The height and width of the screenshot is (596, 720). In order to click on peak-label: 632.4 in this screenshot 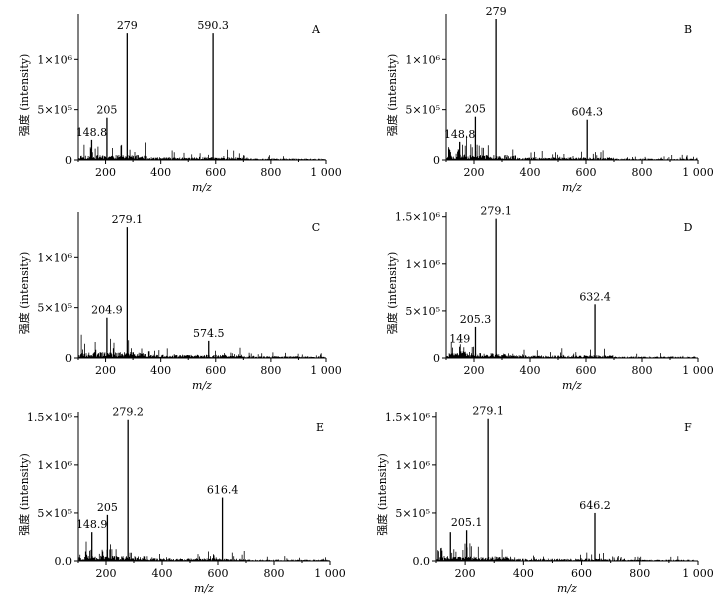, I will do `click(595, 296)`.